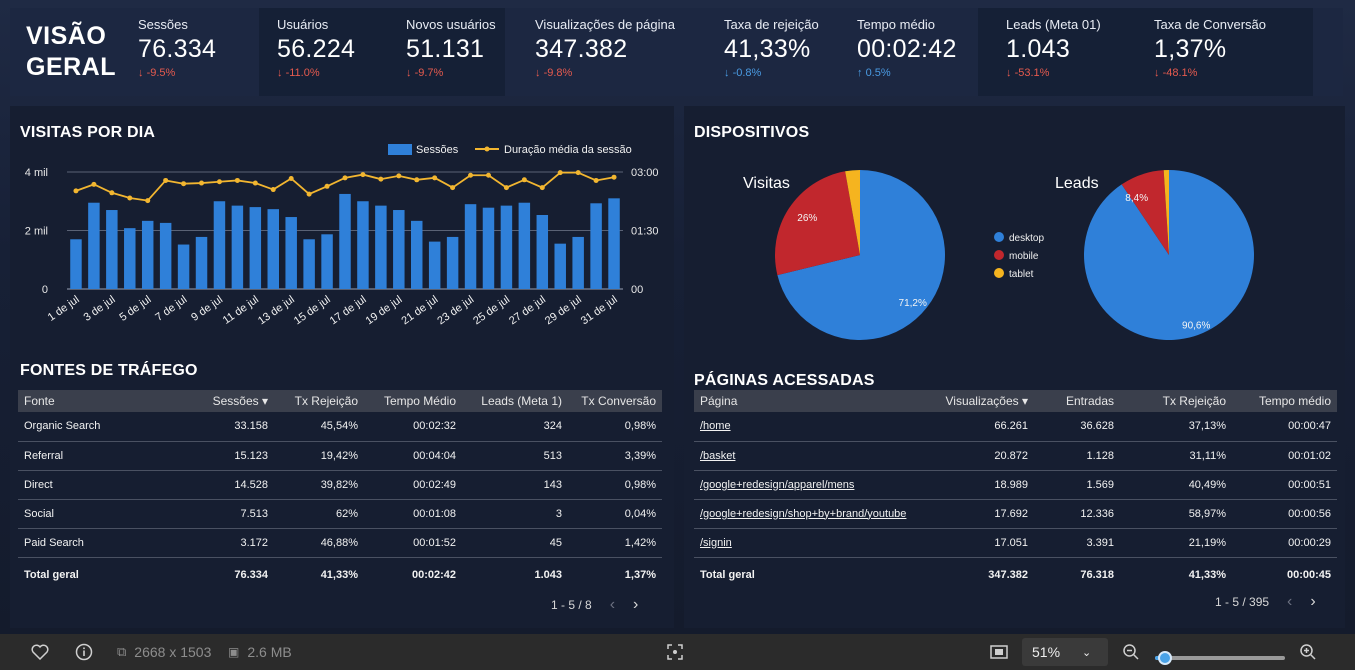 The width and height of the screenshot is (1355, 670). I want to click on legend-label: tablet, so click(1021, 274).